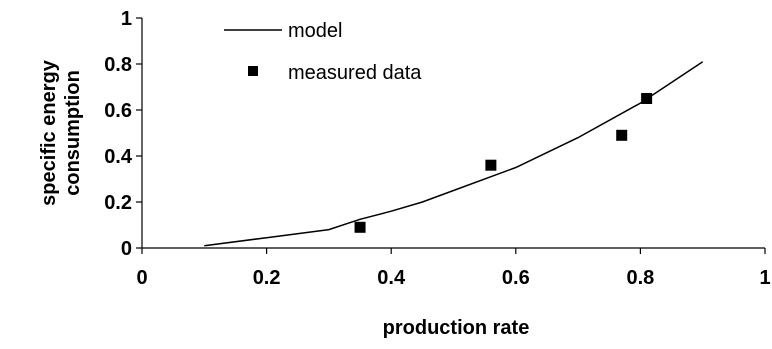  What do you see at coordinates (49, 132) in the screenshot?
I see `y-axis-title-line-1: specific energy` at bounding box center [49, 132].